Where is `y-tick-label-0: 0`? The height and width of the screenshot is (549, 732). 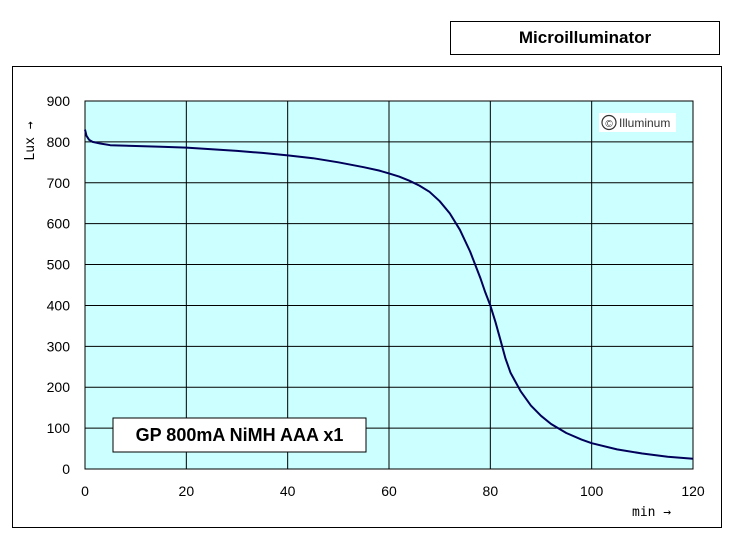
y-tick-label-0: 0 is located at coordinates (66, 469).